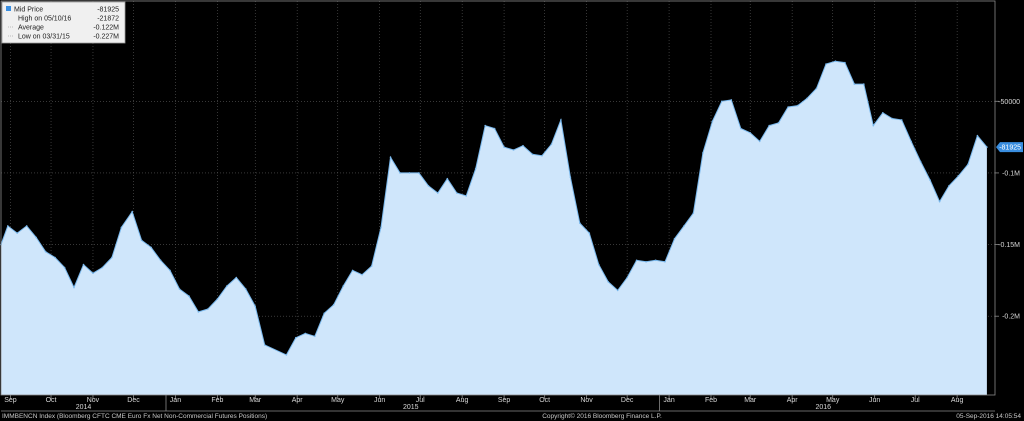  Describe the element at coordinates (108, 19) in the screenshot. I see `legend-value: -21872` at that location.